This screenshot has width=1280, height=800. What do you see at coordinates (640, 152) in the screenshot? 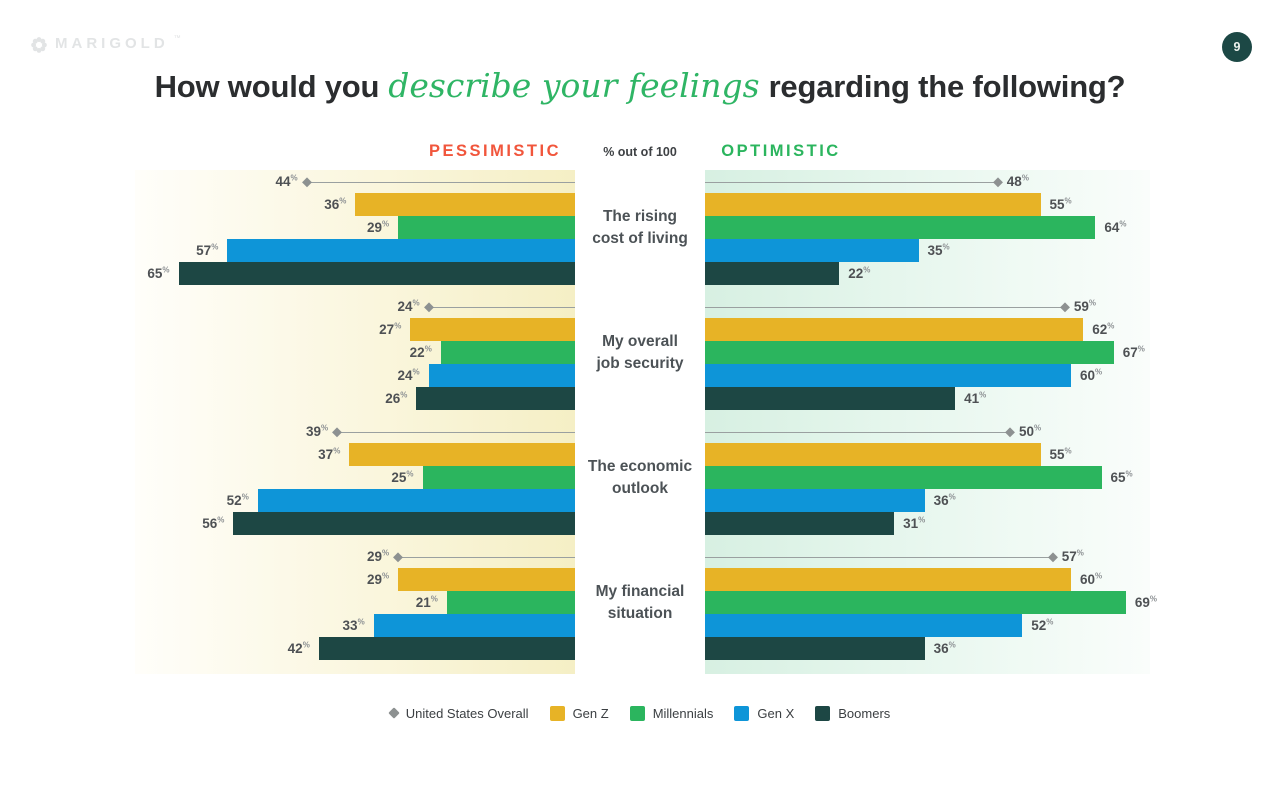
I see `axis-note: % out of 100` at bounding box center [640, 152].